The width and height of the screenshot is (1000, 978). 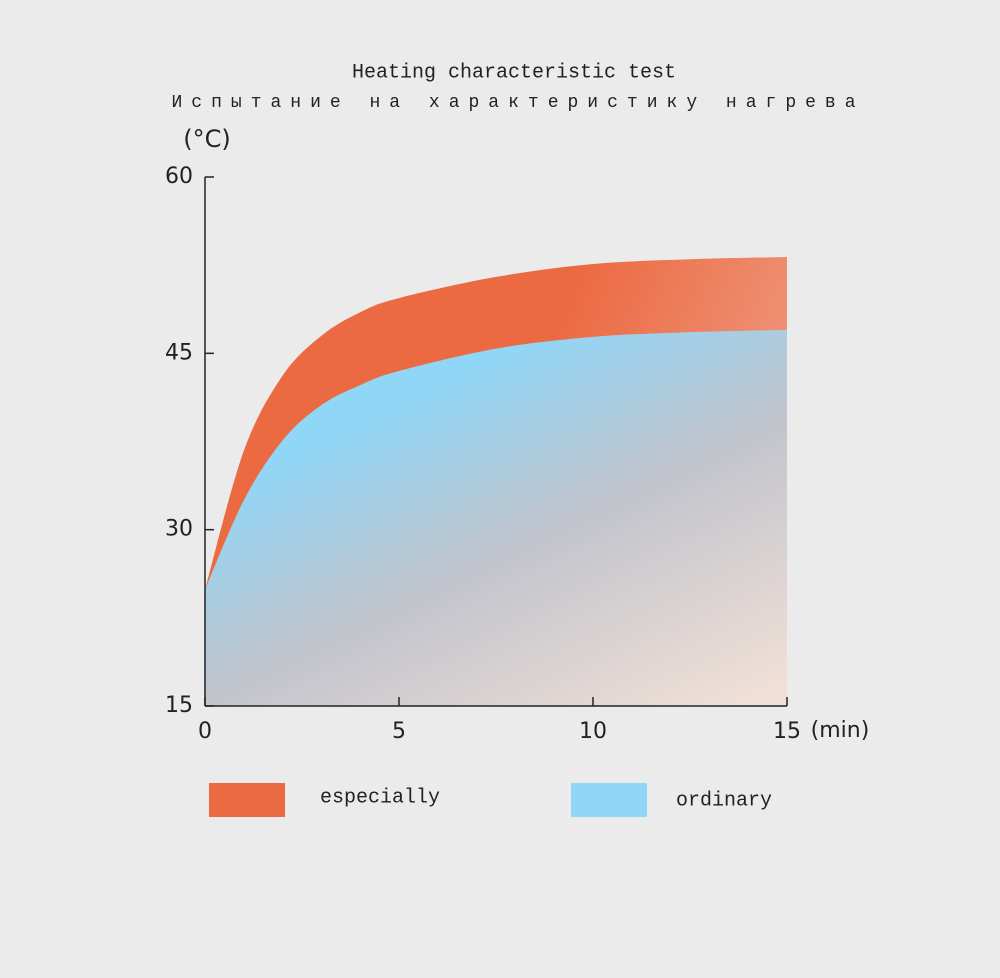 What do you see at coordinates (514, 72) in the screenshot?
I see `chart-title: Heating characteristic test` at bounding box center [514, 72].